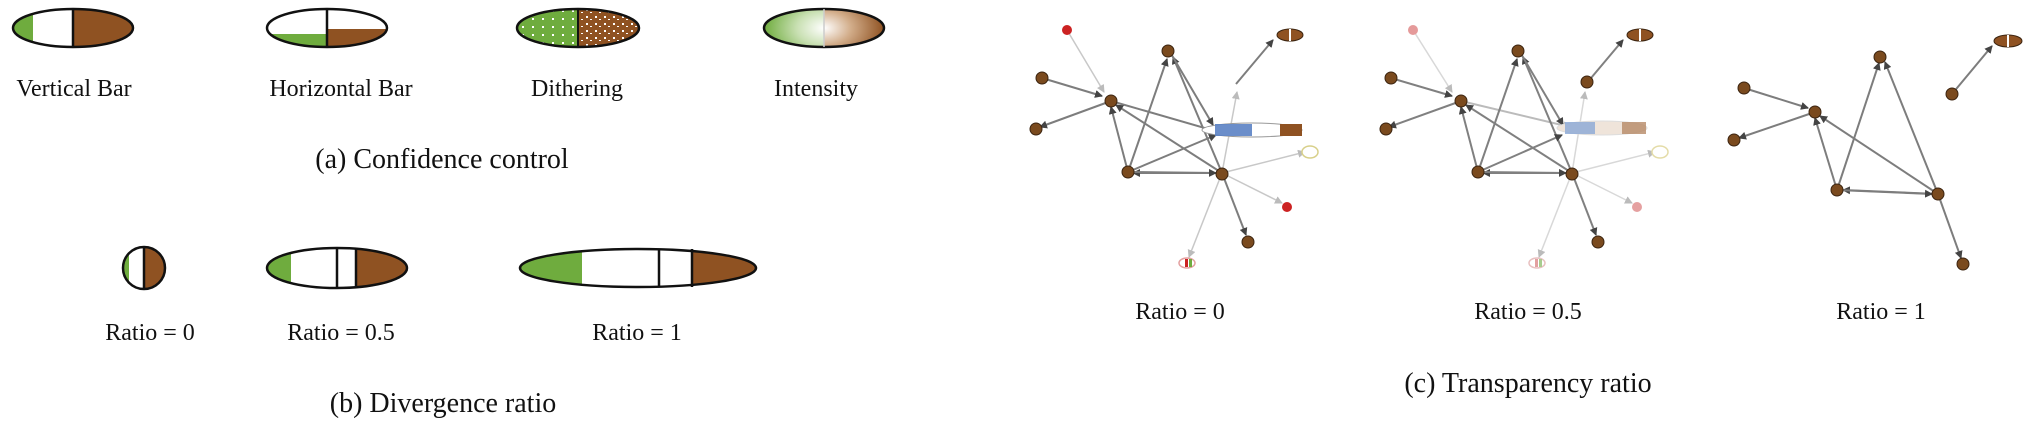 The width and height of the screenshot is (2030, 426). What do you see at coordinates (73, 89) in the screenshot?
I see `glyph-label-vertical-bar: Vertical Bar` at bounding box center [73, 89].